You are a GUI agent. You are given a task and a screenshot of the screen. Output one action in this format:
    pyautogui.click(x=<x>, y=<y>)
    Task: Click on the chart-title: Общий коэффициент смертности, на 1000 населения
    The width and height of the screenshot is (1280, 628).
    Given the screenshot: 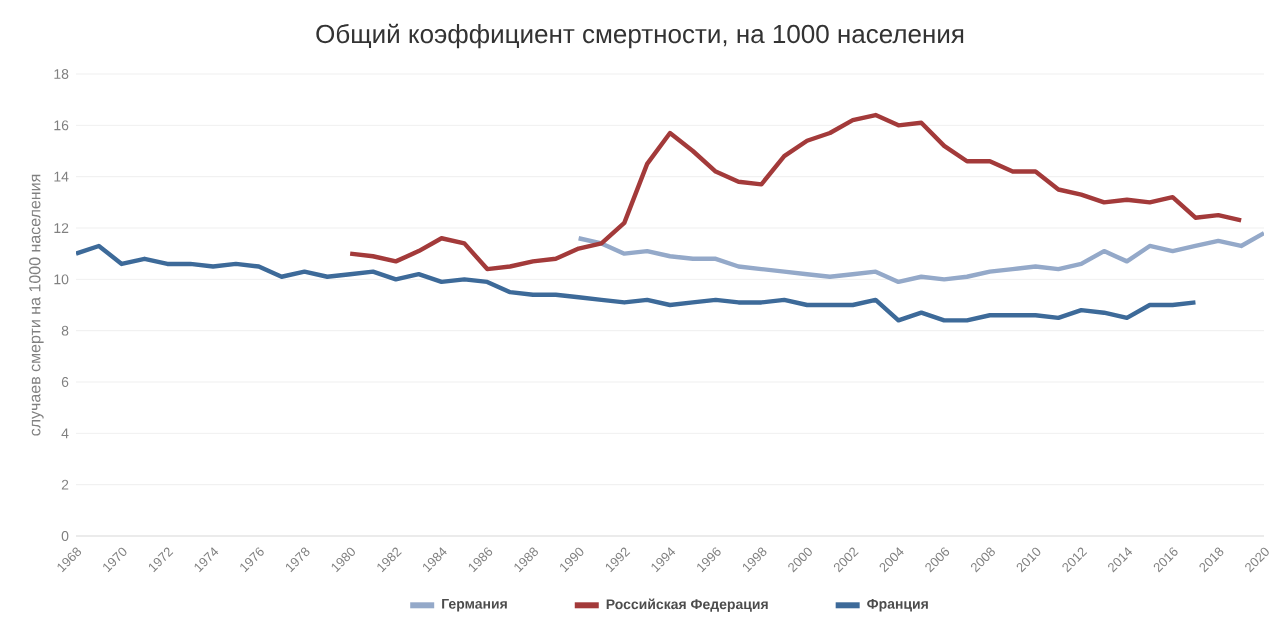 What is the action you would take?
    pyautogui.click(x=640, y=36)
    